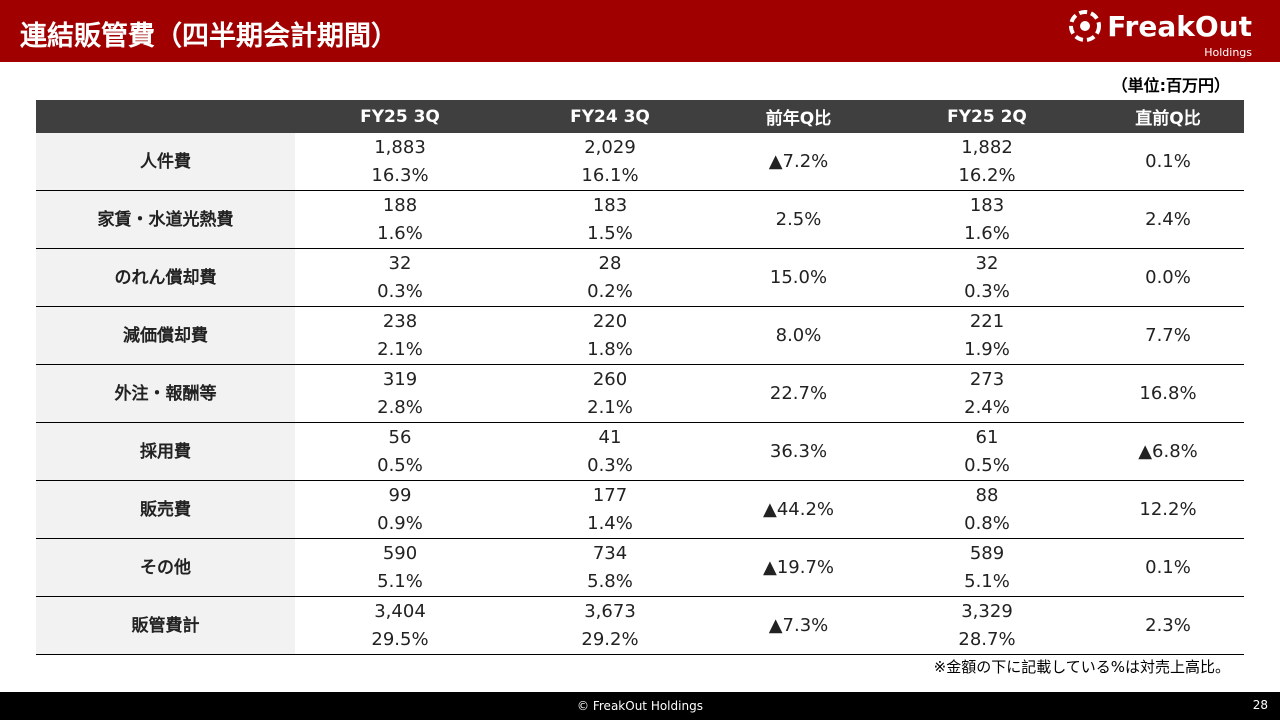 This screenshot has height=720, width=1280. What do you see at coordinates (165, 219) in the screenshot?
I see `row-label: 家賃・水道光熱費` at bounding box center [165, 219].